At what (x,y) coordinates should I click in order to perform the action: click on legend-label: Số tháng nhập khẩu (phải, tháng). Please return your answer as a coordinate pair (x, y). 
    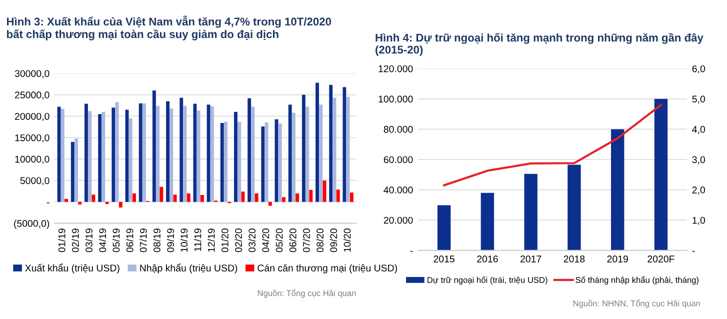
    Looking at the image, I should click on (637, 280).